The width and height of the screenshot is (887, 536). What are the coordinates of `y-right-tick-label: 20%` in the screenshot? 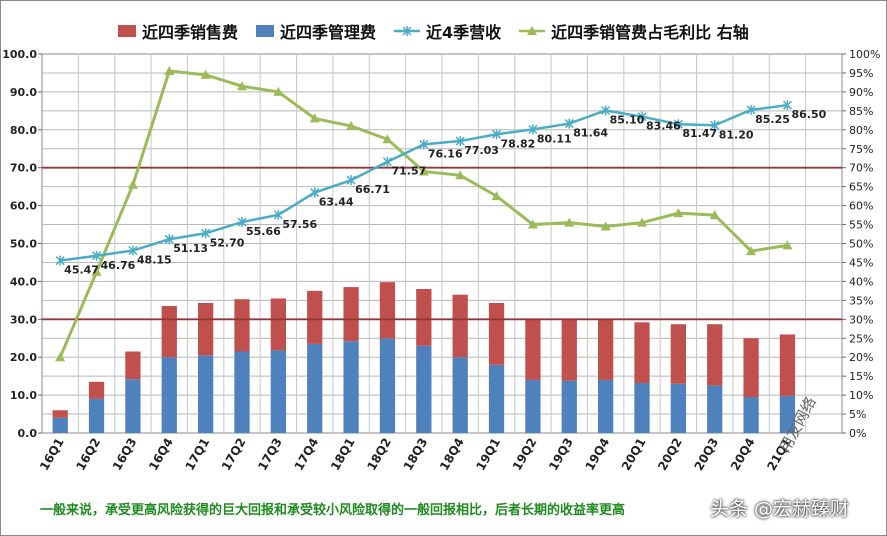 It's located at (861, 357).